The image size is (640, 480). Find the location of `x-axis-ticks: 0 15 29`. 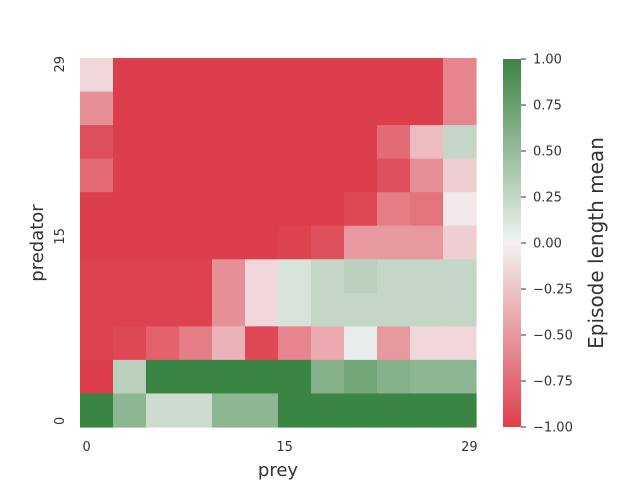

x-axis-ticks: 0 15 29 is located at coordinates (279, 447).